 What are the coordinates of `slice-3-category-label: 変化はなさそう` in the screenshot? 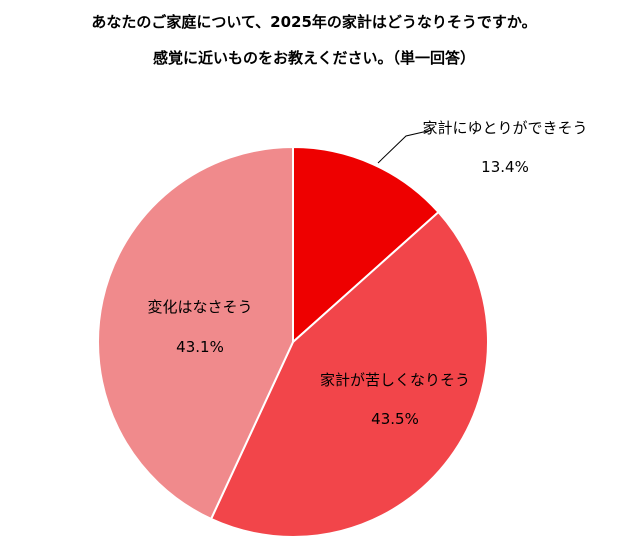 It's located at (199, 307).